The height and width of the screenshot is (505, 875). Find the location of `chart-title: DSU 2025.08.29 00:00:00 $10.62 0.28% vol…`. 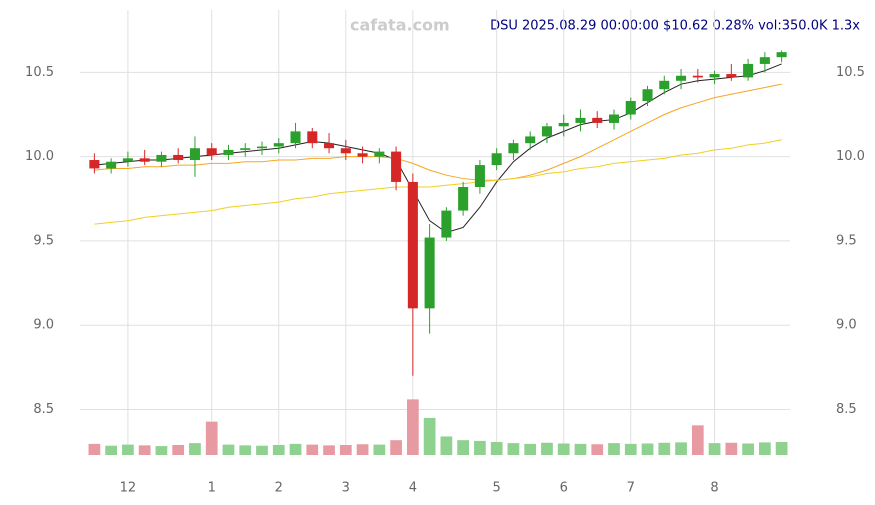

chart-title: DSU 2025.08.29 00:00:00 $10.62 0.28% vol… is located at coordinates (675, 26).